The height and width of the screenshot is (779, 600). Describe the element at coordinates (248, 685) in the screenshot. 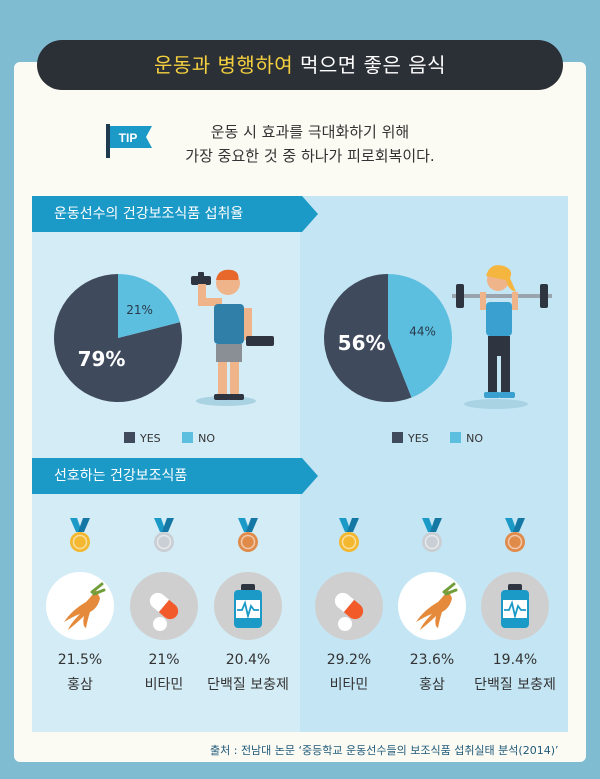

I see `left-item-3-label: 단백질 보충제` at that location.